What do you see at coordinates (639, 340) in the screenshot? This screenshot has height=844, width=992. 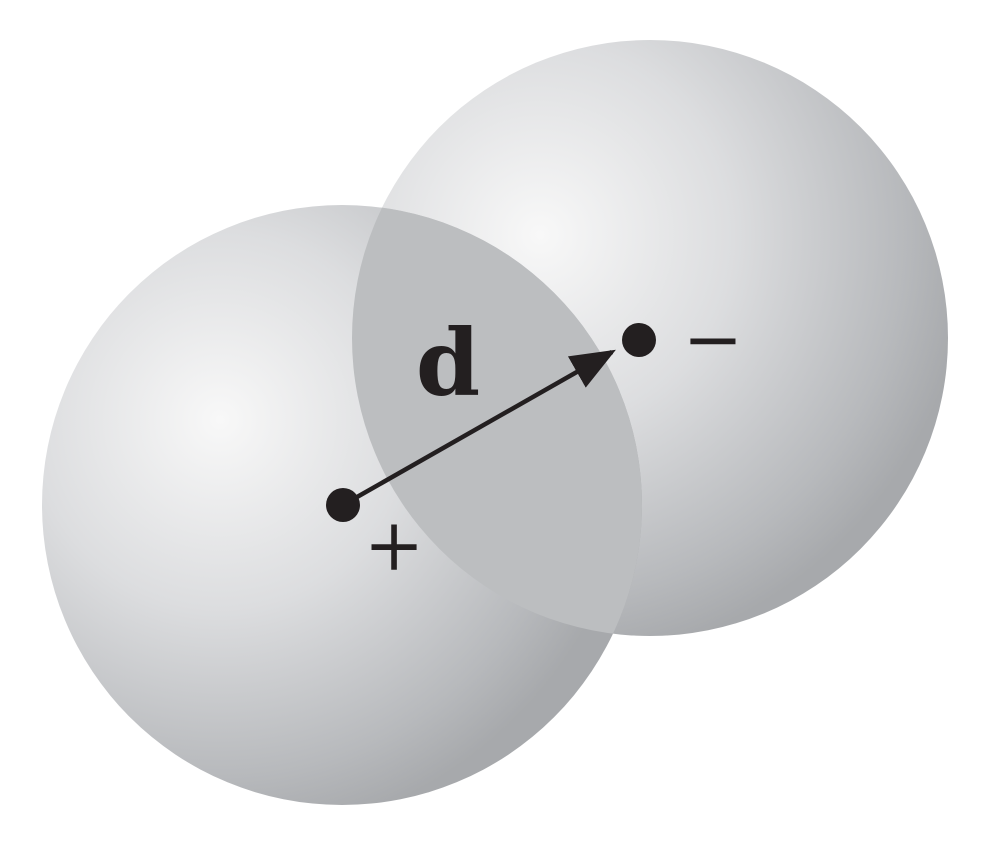 I see `negative-charge-center` at bounding box center [639, 340].